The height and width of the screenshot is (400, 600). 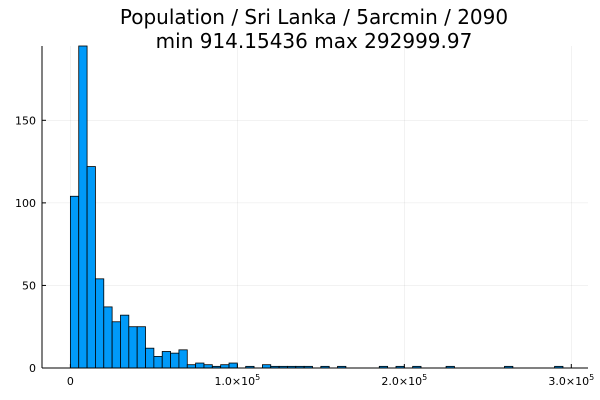 What do you see at coordinates (25, 120) in the screenshot?
I see `y-tick-label-3: 150` at bounding box center [25, 120].